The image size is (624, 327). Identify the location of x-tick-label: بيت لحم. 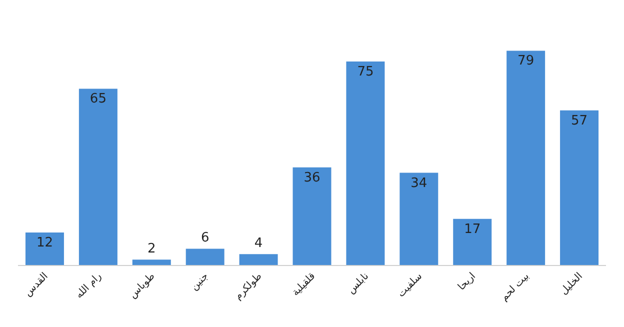
(515, 287).